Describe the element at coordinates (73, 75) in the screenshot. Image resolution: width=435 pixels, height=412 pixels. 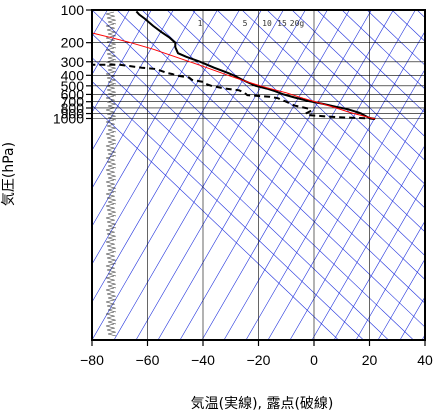
I see `y-tick-label: 400` at that location.